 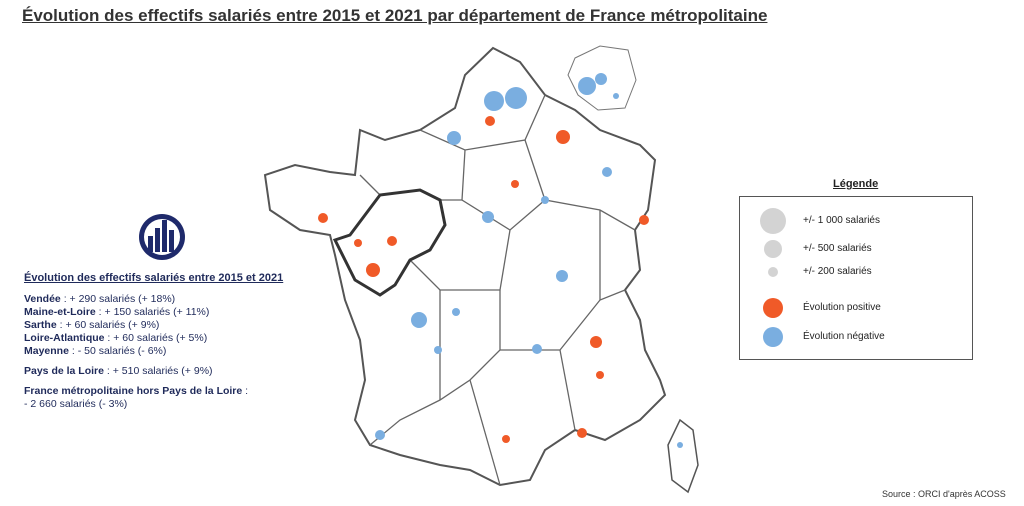 What do you see at coordinates (158, 371) in the screenshot?
I see `region-detail: : + 510 salariés (+ 9%)` at bounding box center [158, 371].